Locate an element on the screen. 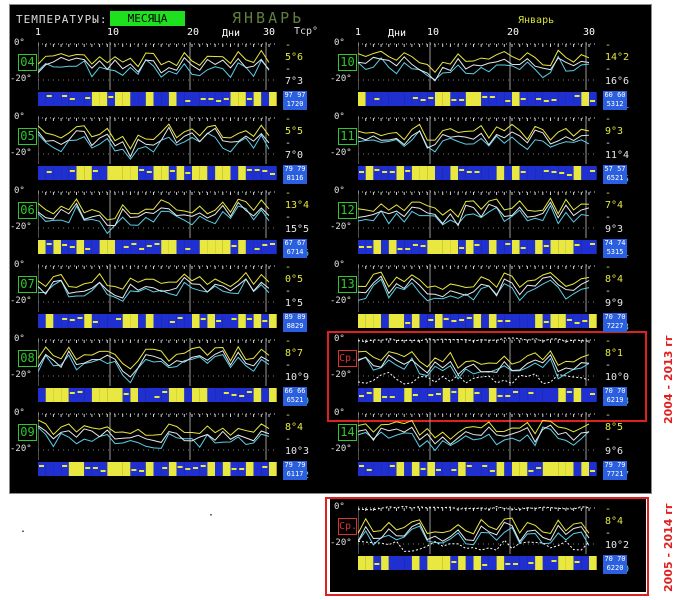 This screenshot has height=600, width=681. t-avg-label: Tср° is located at coordinates (306, 31).